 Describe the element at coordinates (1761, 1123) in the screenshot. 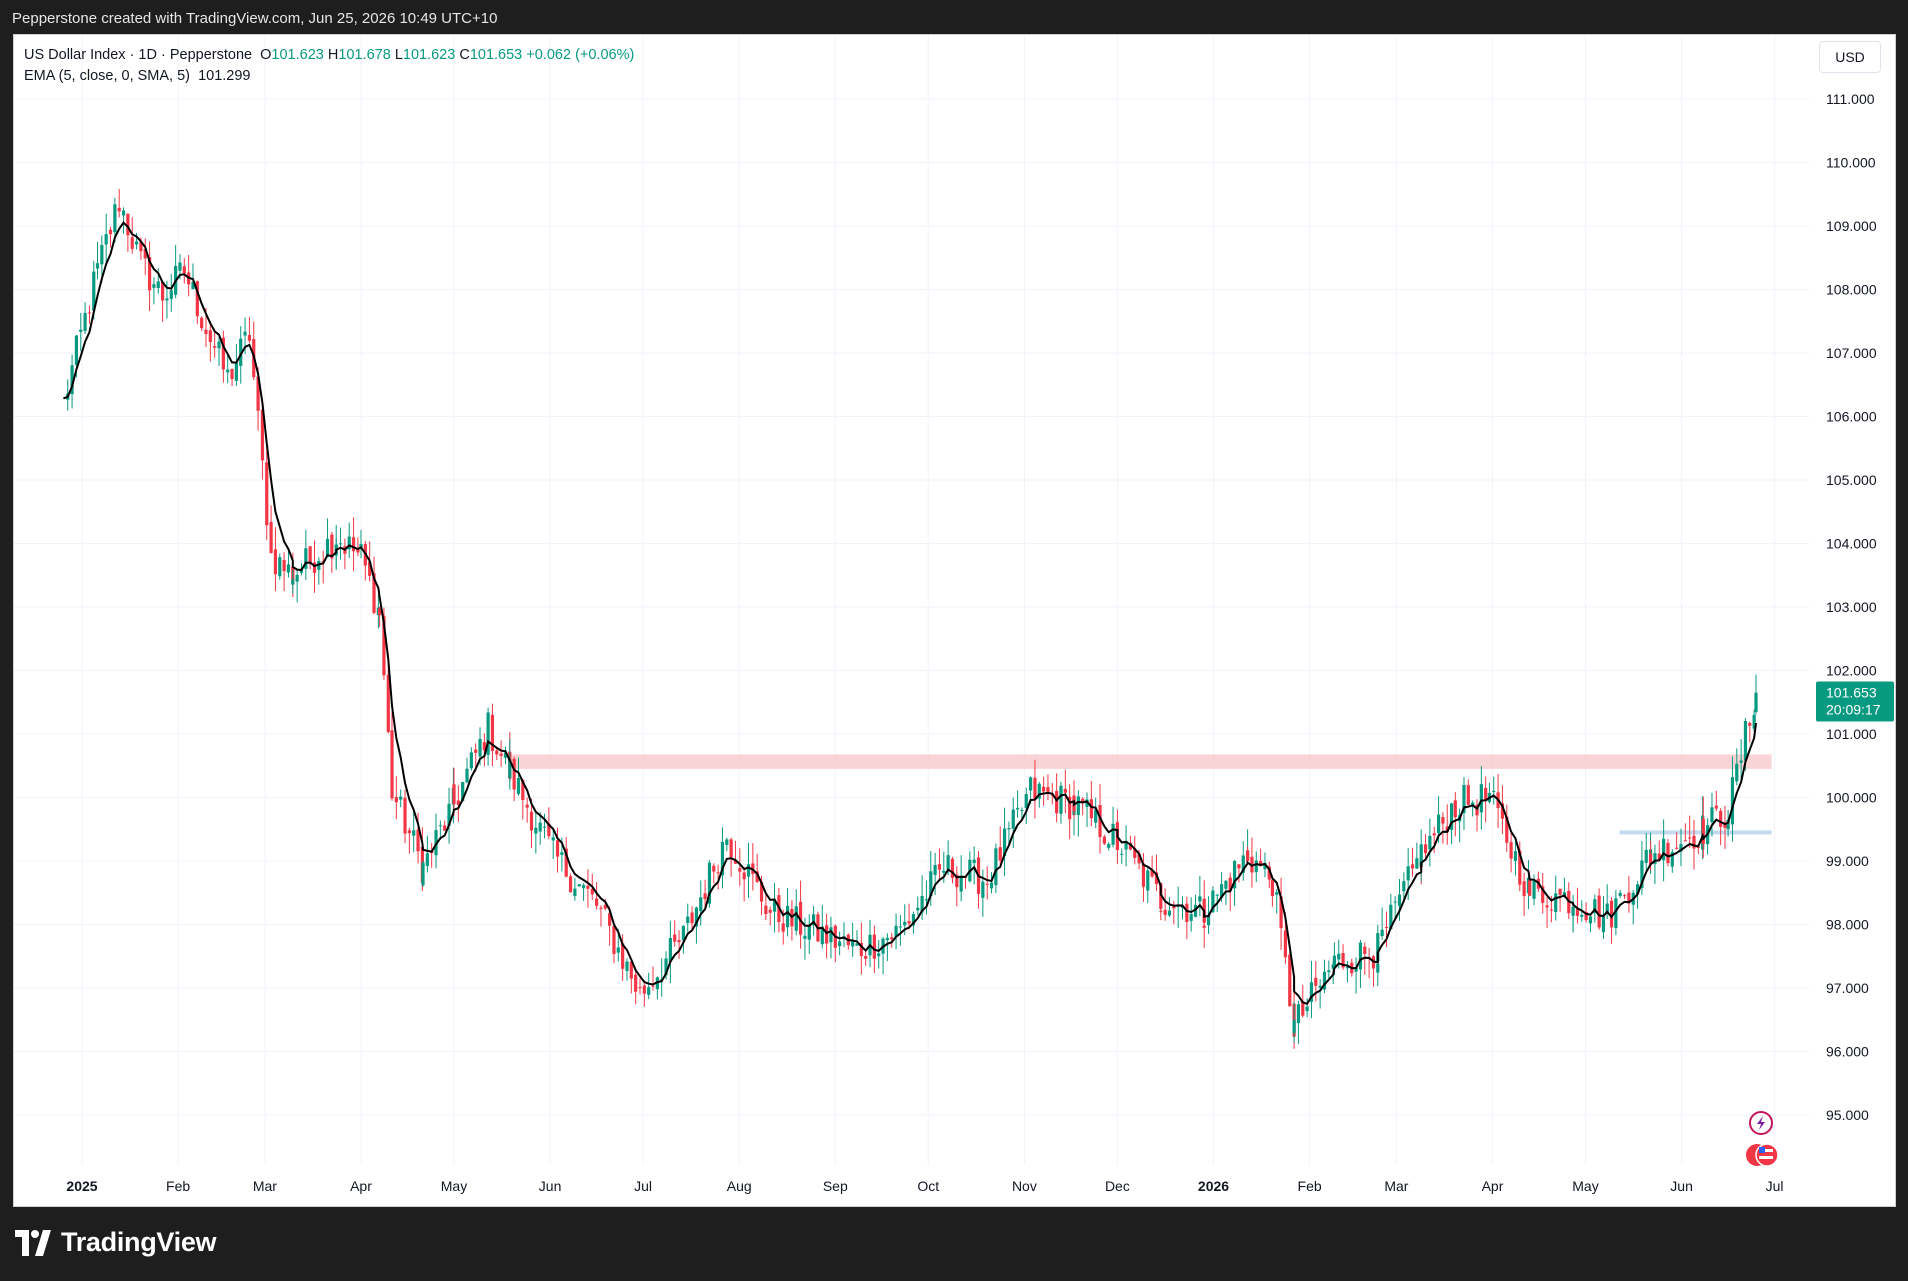

I see `lightning-icon` at that location.